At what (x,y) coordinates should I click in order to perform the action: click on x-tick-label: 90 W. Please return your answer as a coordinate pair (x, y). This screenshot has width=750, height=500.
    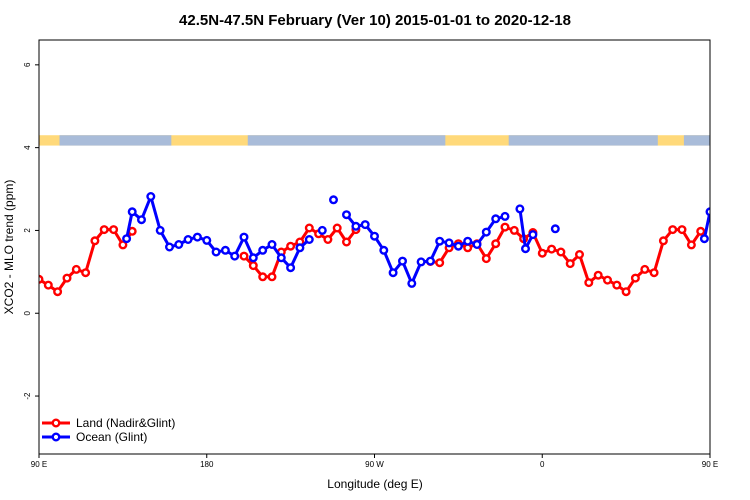
    Looking at the image, I should click on (374, 464).